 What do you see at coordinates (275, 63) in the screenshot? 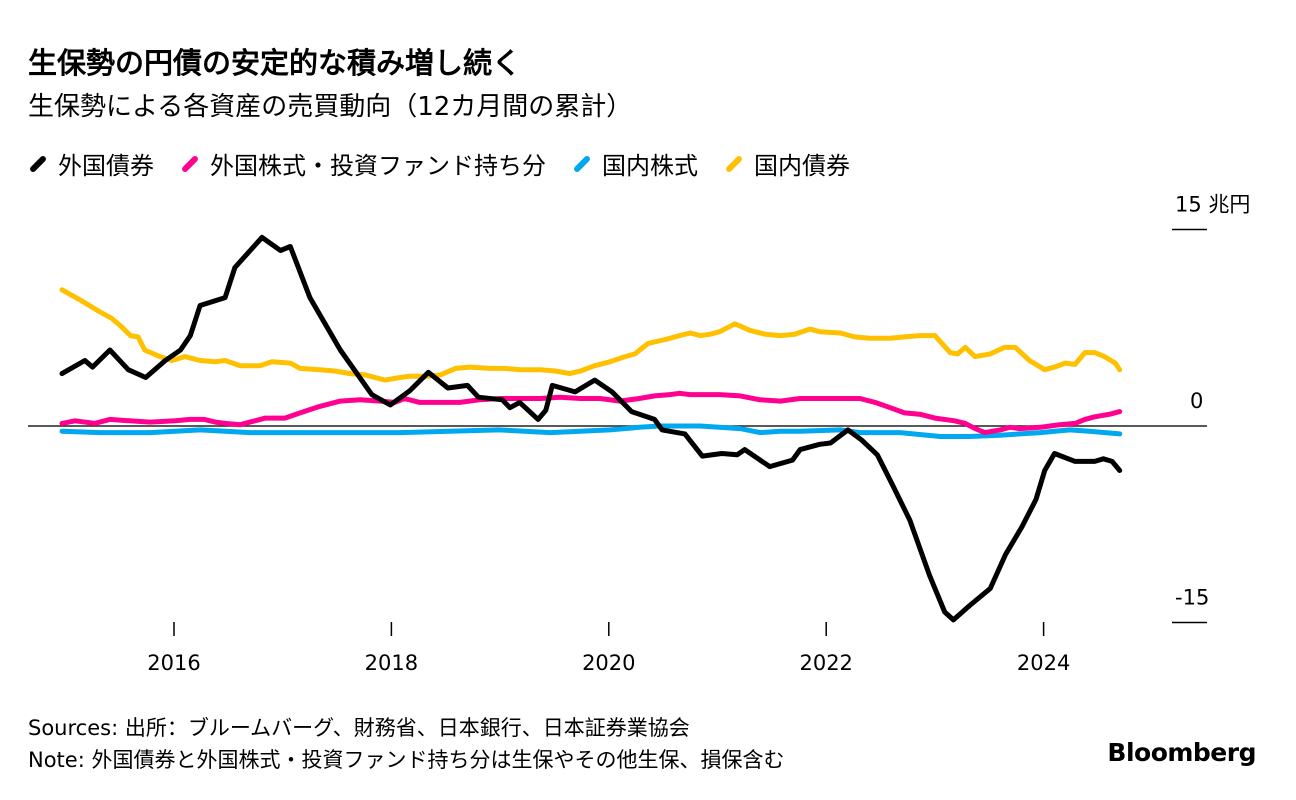
I see `chart-title: 生保勢の円債の安定的な積み増し続く` at bounding box center [275, 63].